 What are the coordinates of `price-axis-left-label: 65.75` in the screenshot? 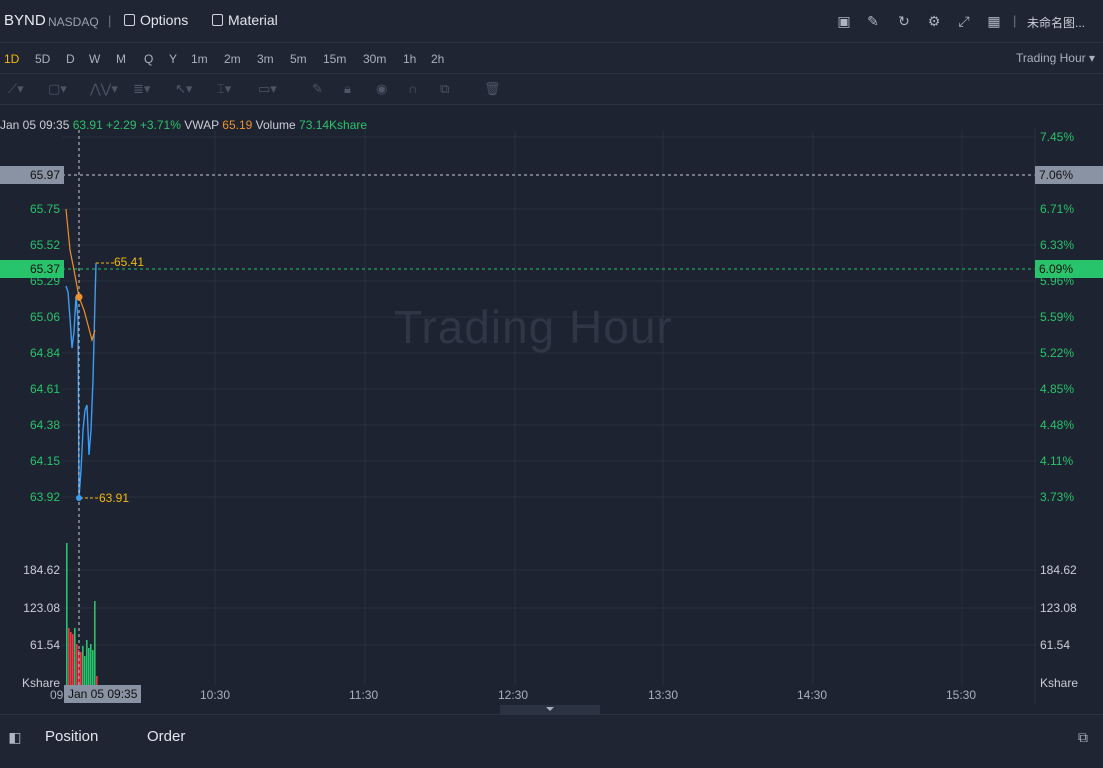 It's located at (44, 209).